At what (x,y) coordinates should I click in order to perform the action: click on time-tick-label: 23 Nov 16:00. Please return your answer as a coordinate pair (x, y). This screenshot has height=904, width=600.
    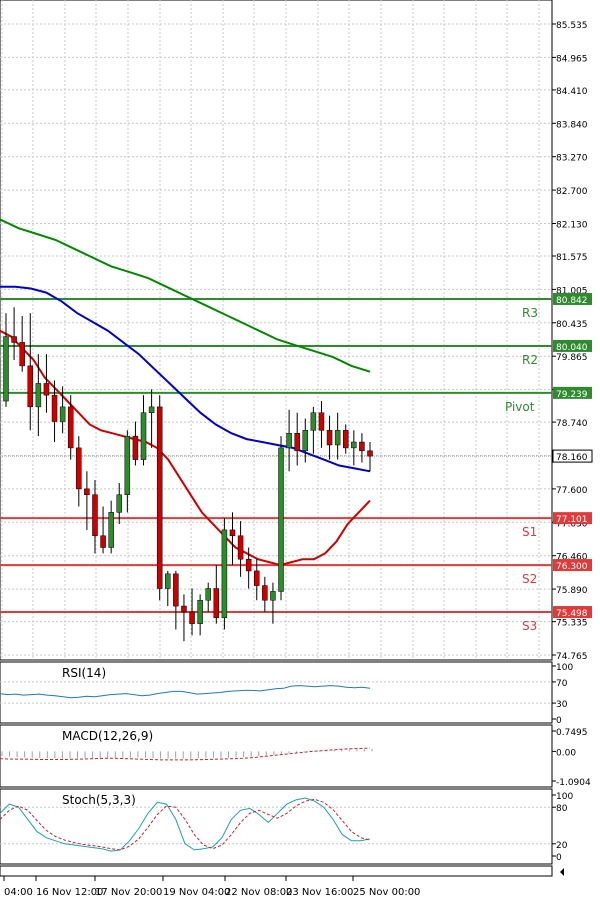
    Looking at the image, I should click on (319, 892).